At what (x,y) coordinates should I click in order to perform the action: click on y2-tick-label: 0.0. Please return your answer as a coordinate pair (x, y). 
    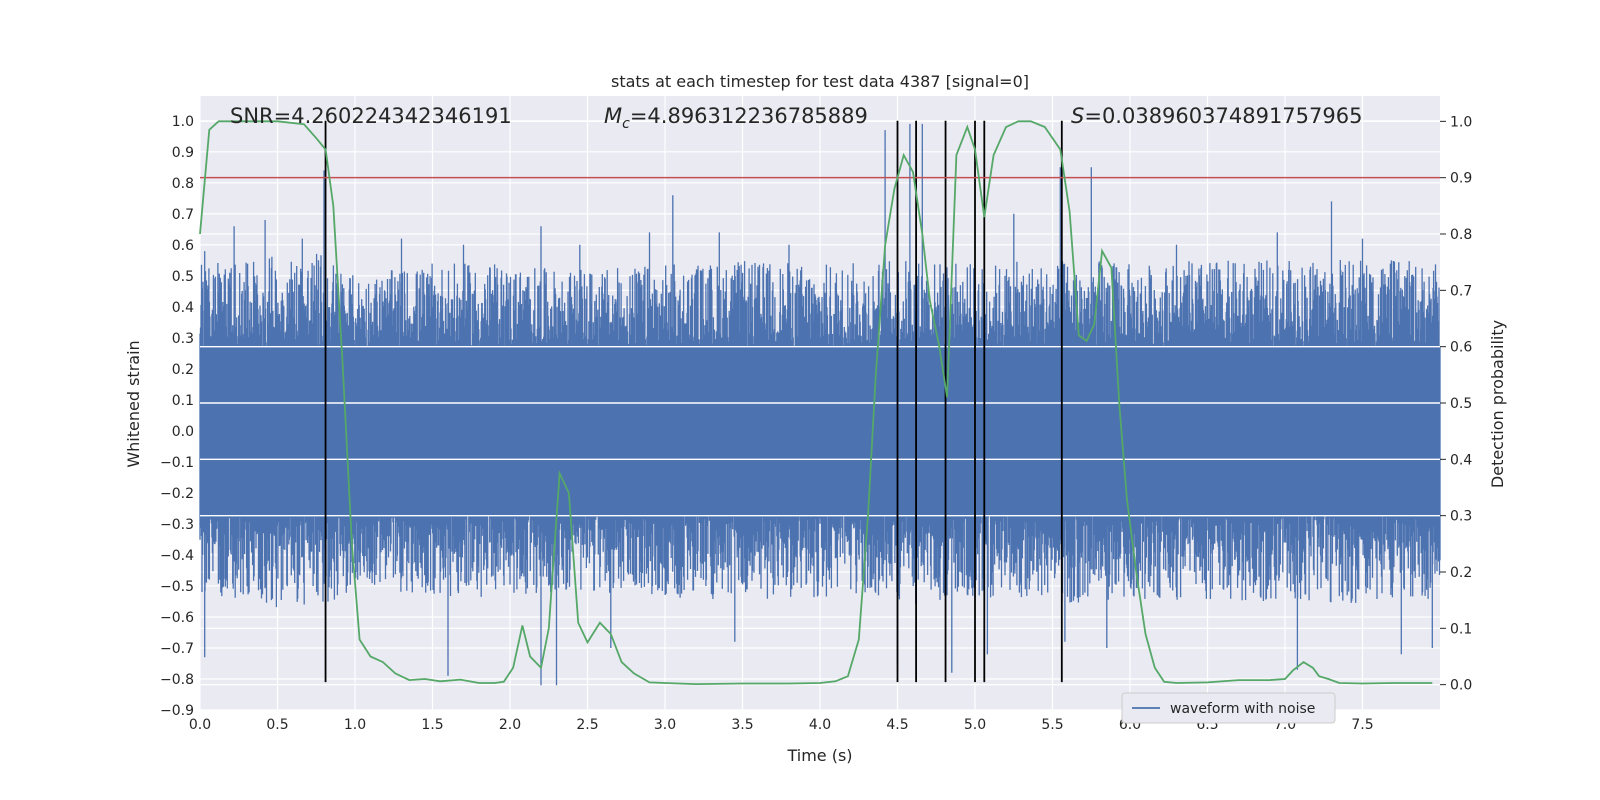
    Looking at the image, I should click on (1461, 686).